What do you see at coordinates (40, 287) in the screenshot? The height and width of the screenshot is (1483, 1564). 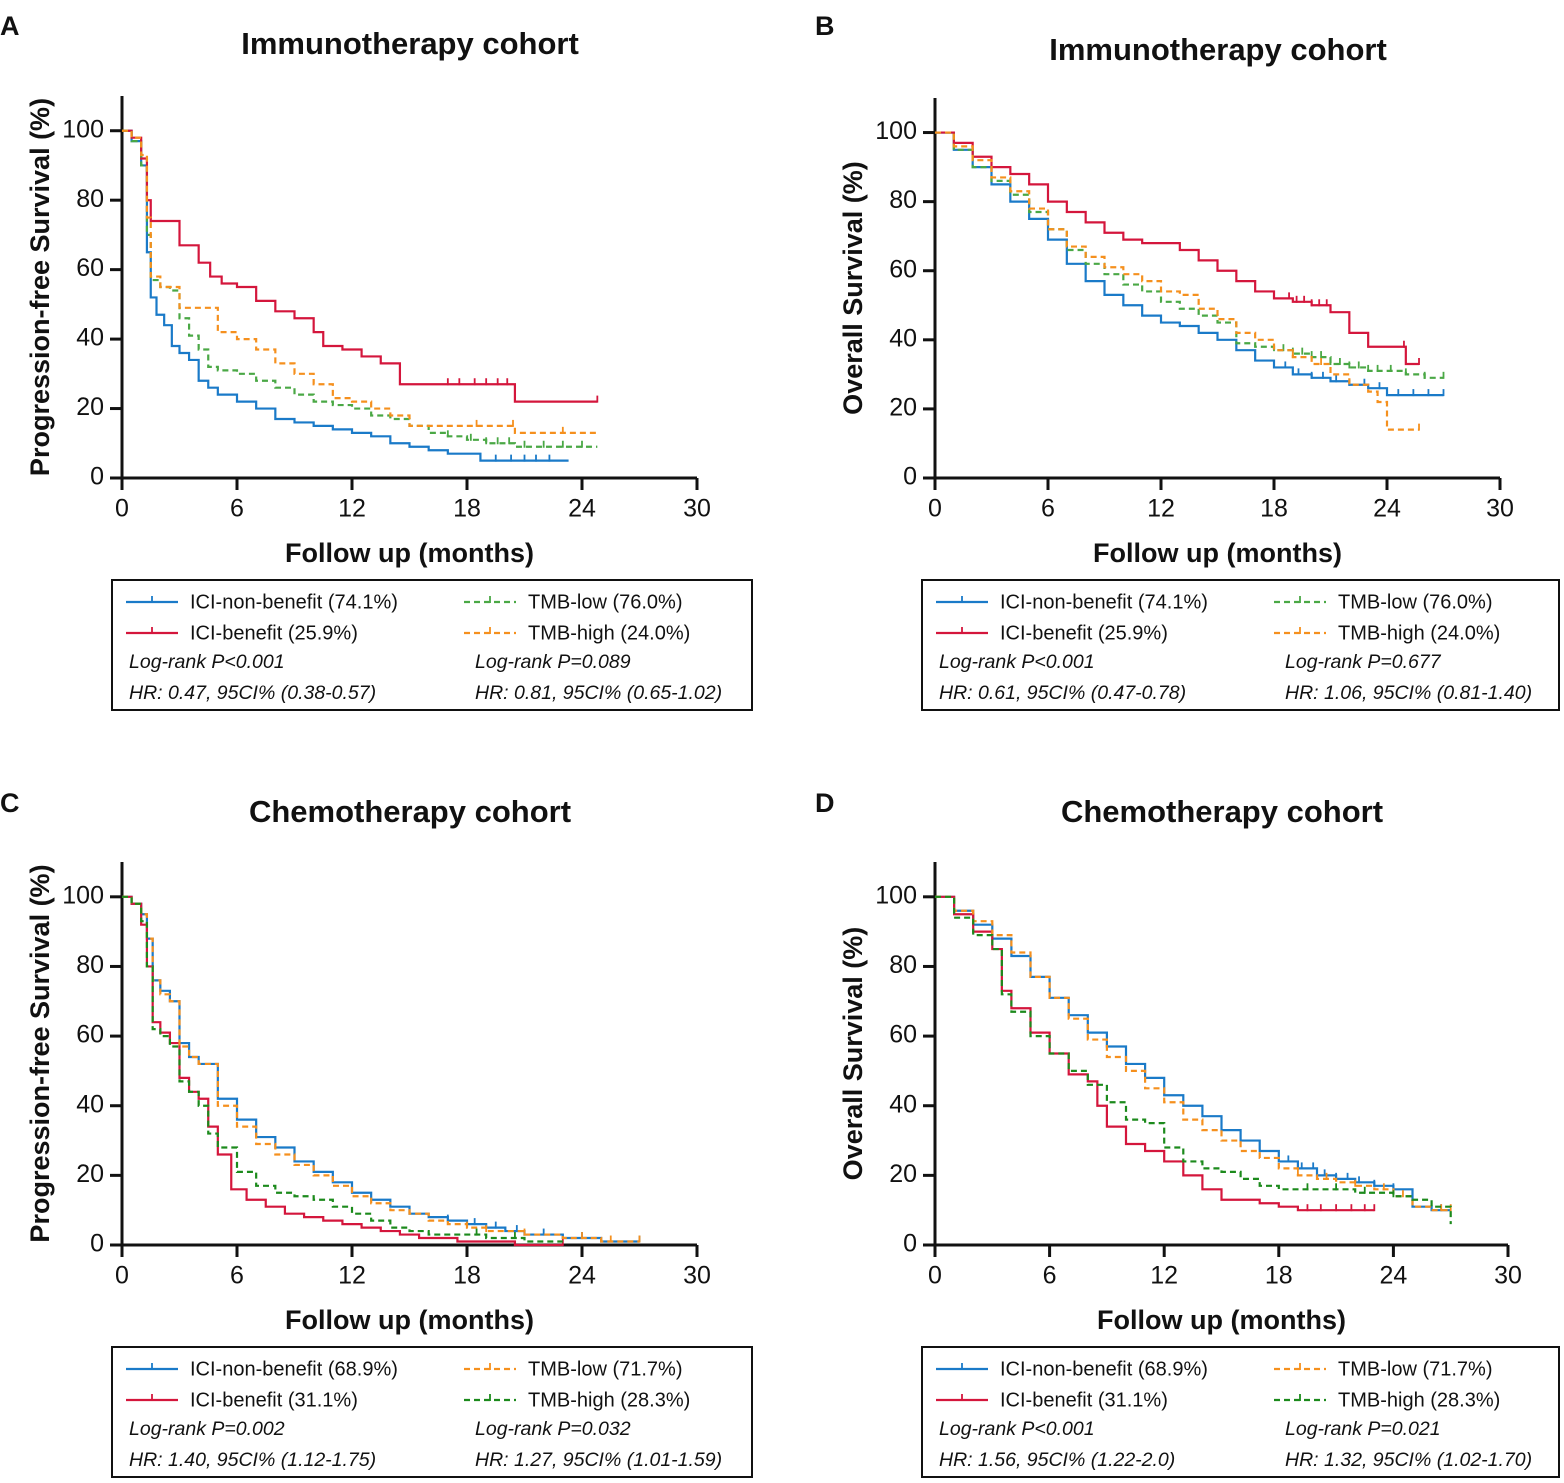 I see `y-axis-label: Progression-free Survival (%)` at bounding box center [40, 287].